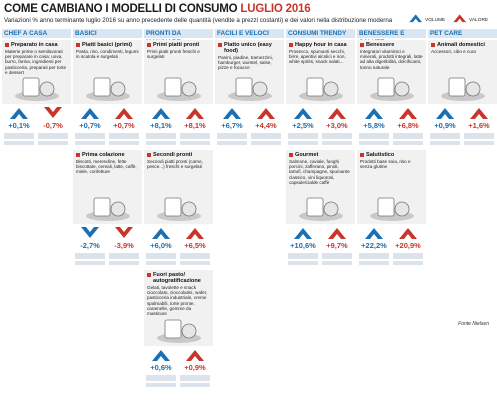 Image resolution: width=497 pixels, height=416 pixels. Describe the element at coordinates (178, 37) in the screenshot. I see `column-header: PRONTI DA MANGIARE` at that location.